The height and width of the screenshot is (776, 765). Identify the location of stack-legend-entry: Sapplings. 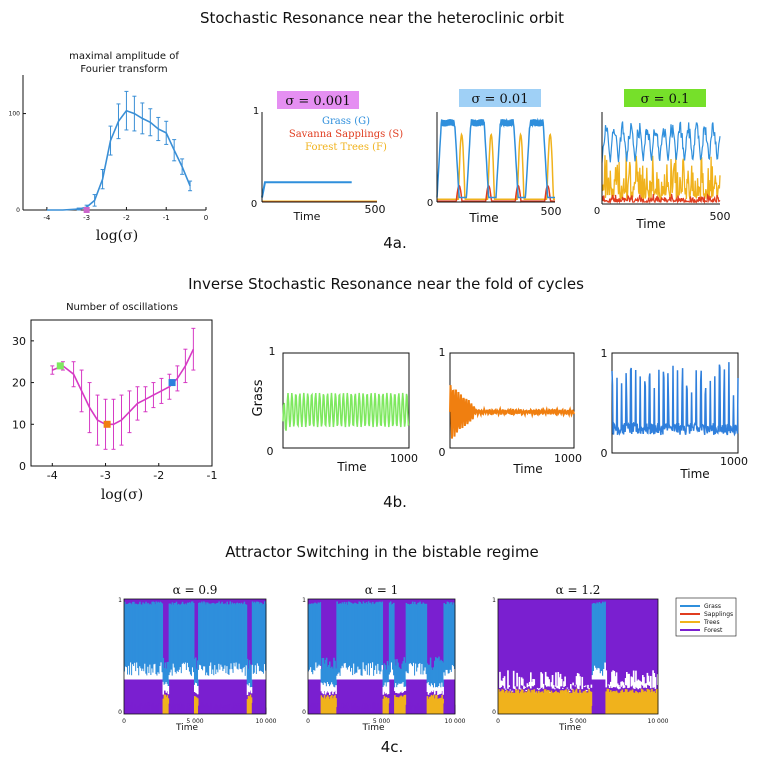
(718, 614).